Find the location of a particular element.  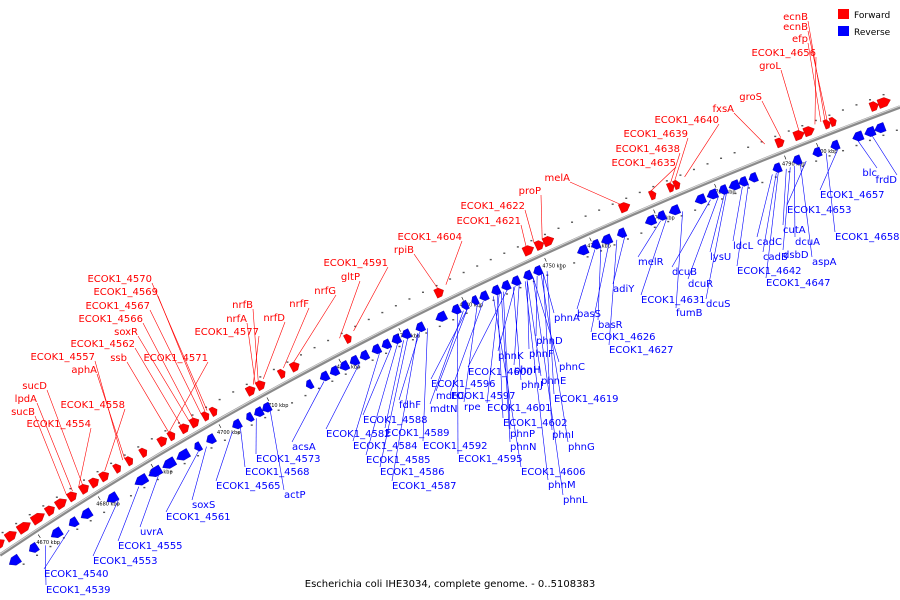

gene-label: ECOK1_4621 is located at coordinates (488, 221).